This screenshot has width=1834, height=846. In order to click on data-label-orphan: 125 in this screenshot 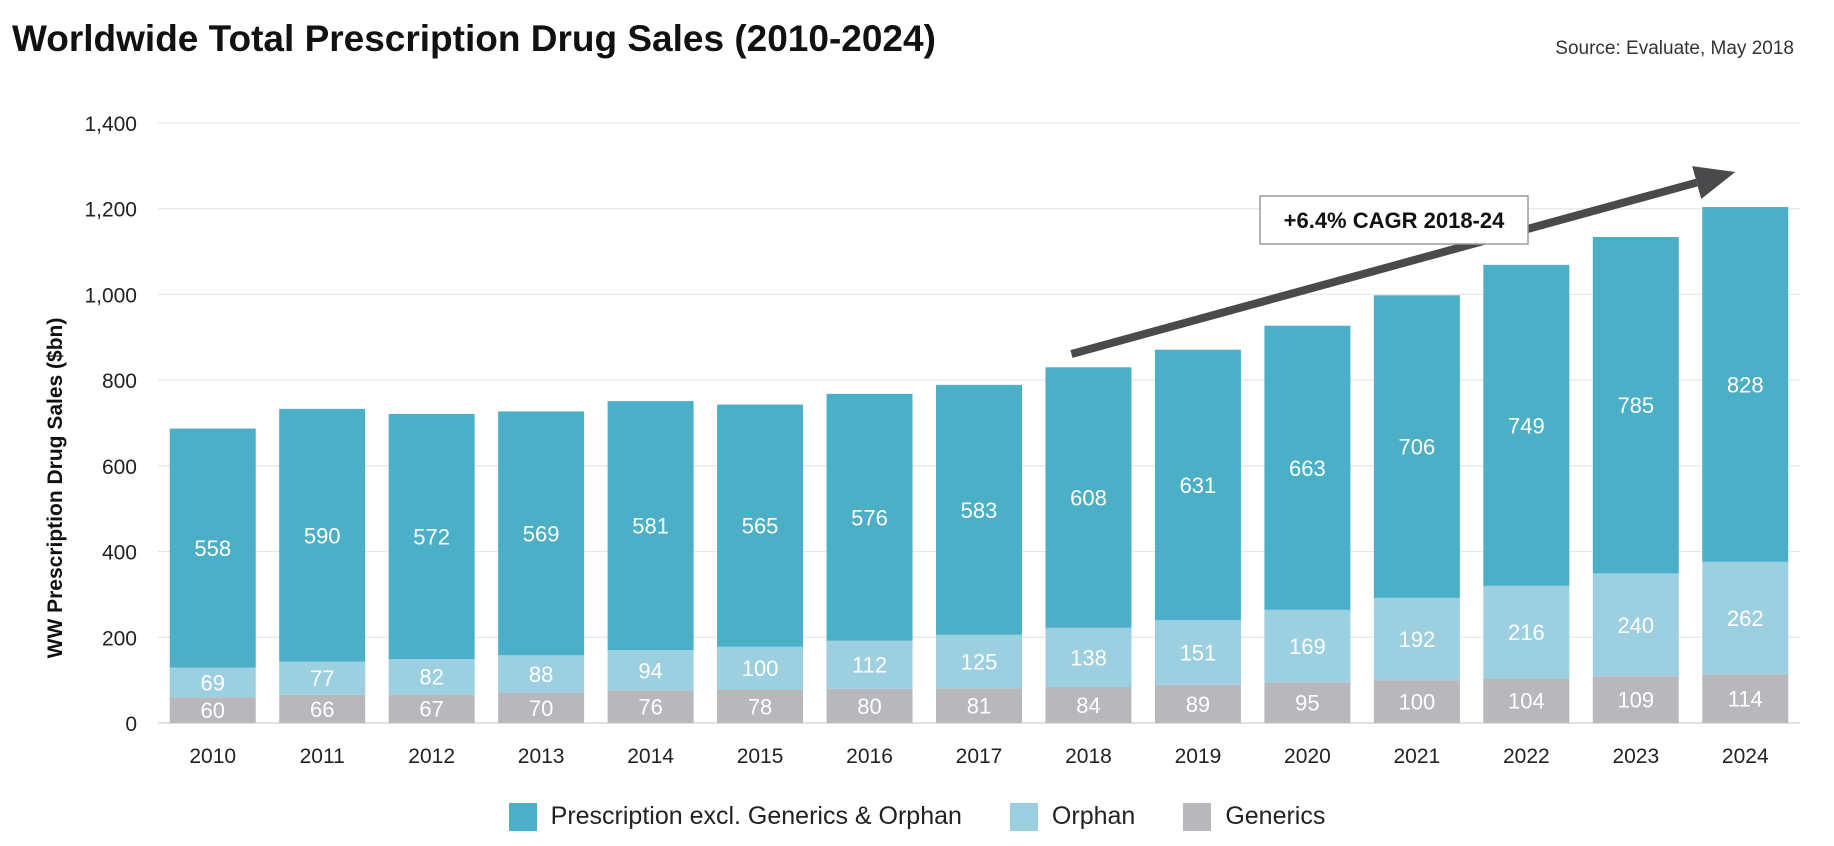, I will do `click(979, 662)`.